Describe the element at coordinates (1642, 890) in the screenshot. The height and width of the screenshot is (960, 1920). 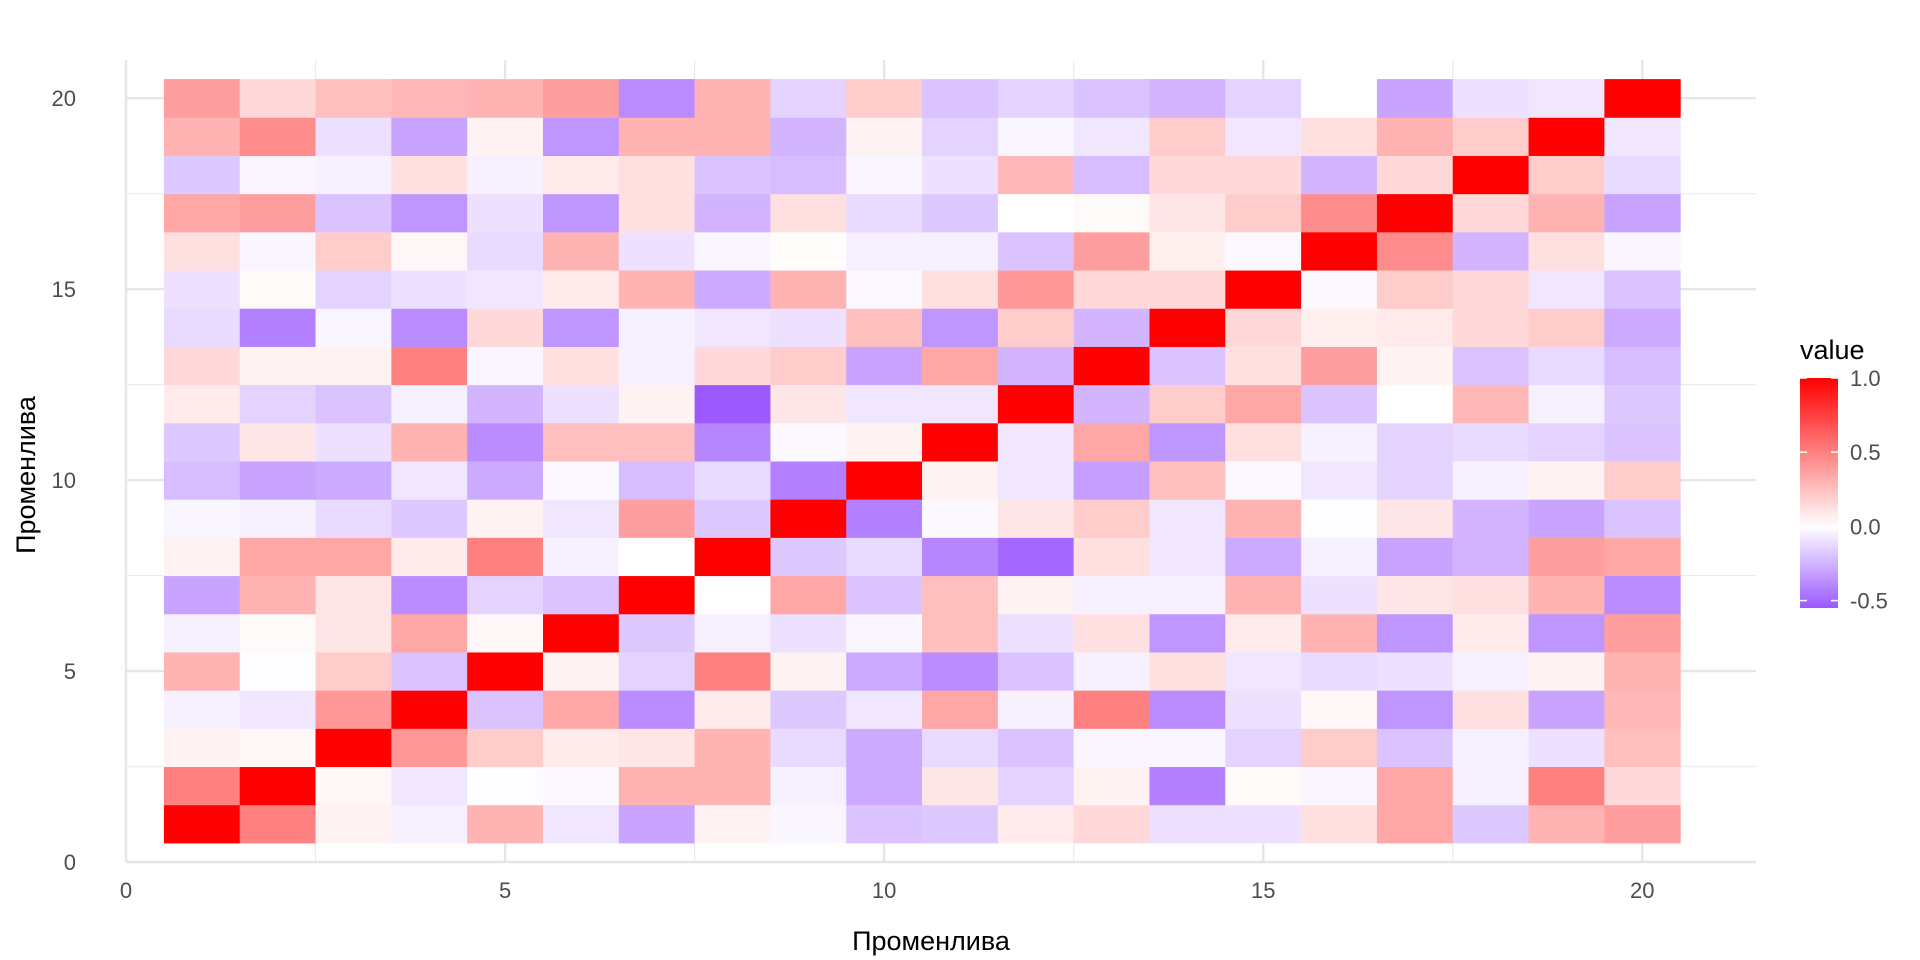
I see `x-tick-label: 20` at that location.